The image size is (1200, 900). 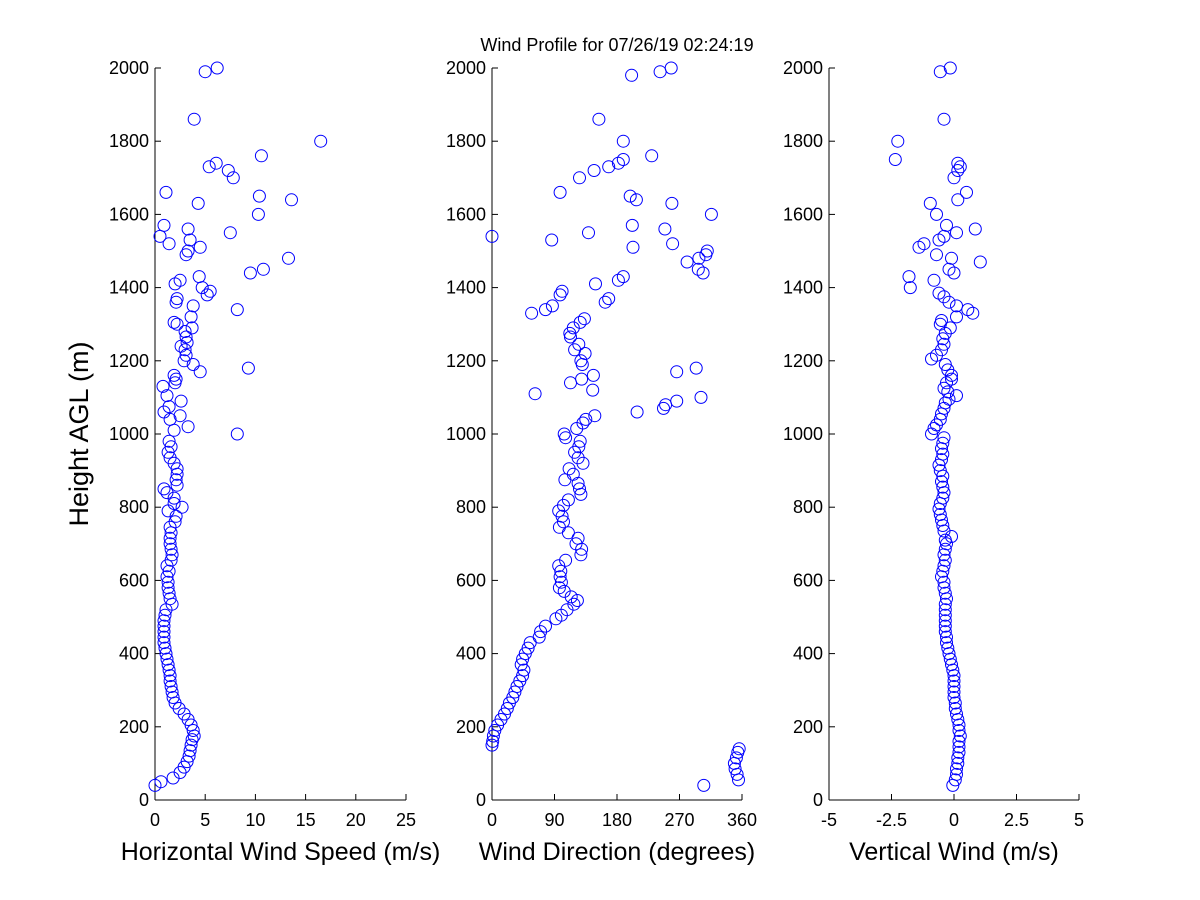 I want to click on direction-y-tick-label: 1200, so click(x=466, y=361).